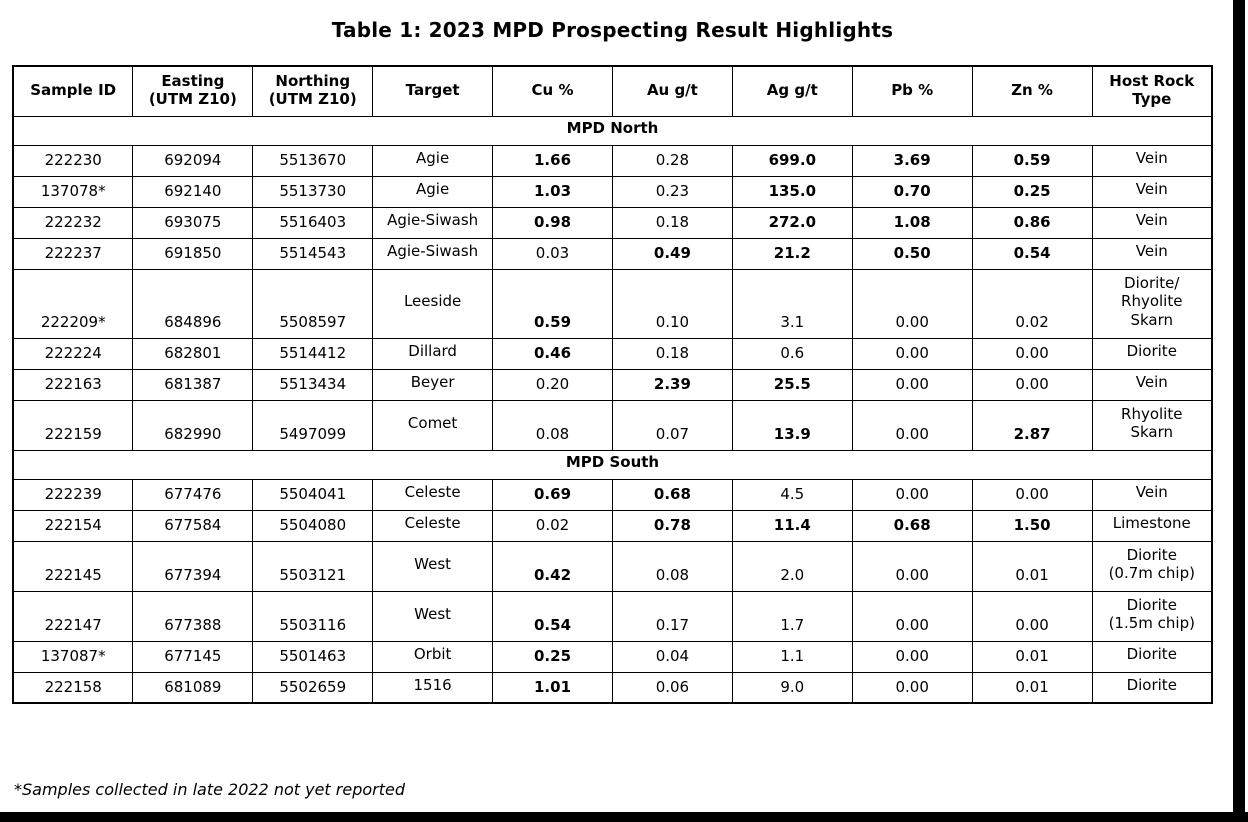 The width and height of the screenshot is (1248, 822). What do you see at coordinates (552, 384) in the screenshot?
I see `cell-cu: 0.20` at bounding box center [552, 384].